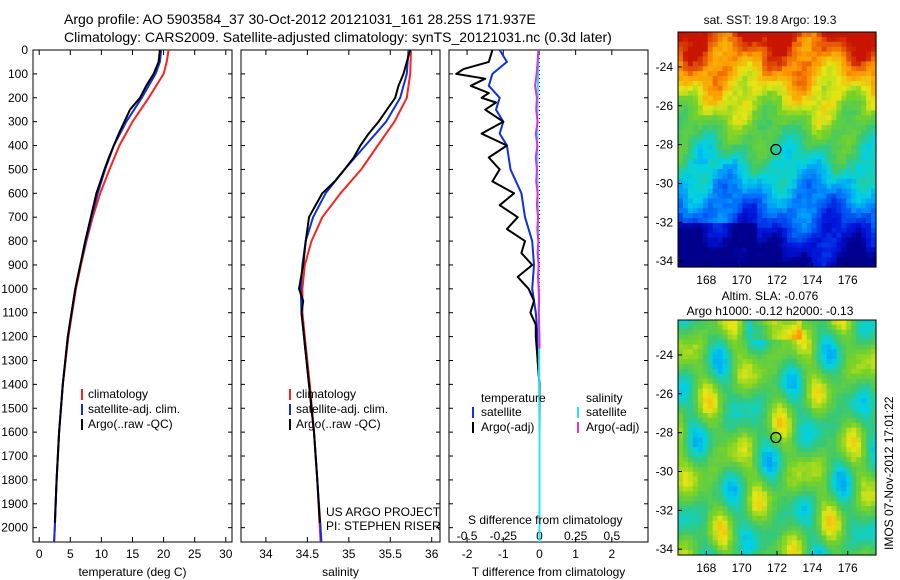 This screenshot has width=900, height=580. Describe the element at coordinates (14, 480) in the screenshot. I see `depth-tick-label: 1800` at that location.